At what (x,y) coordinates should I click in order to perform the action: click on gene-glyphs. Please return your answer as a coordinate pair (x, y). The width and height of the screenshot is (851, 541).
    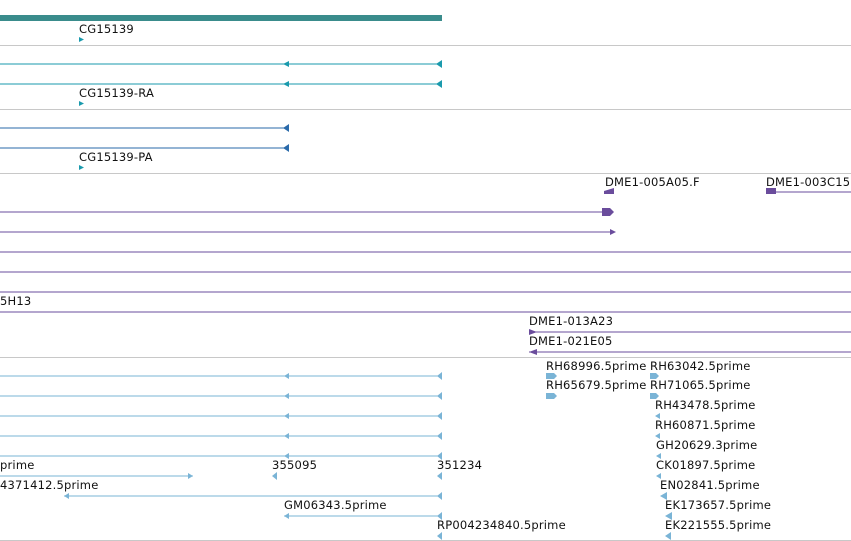
    Looking at the image, I should click on (425, 22).